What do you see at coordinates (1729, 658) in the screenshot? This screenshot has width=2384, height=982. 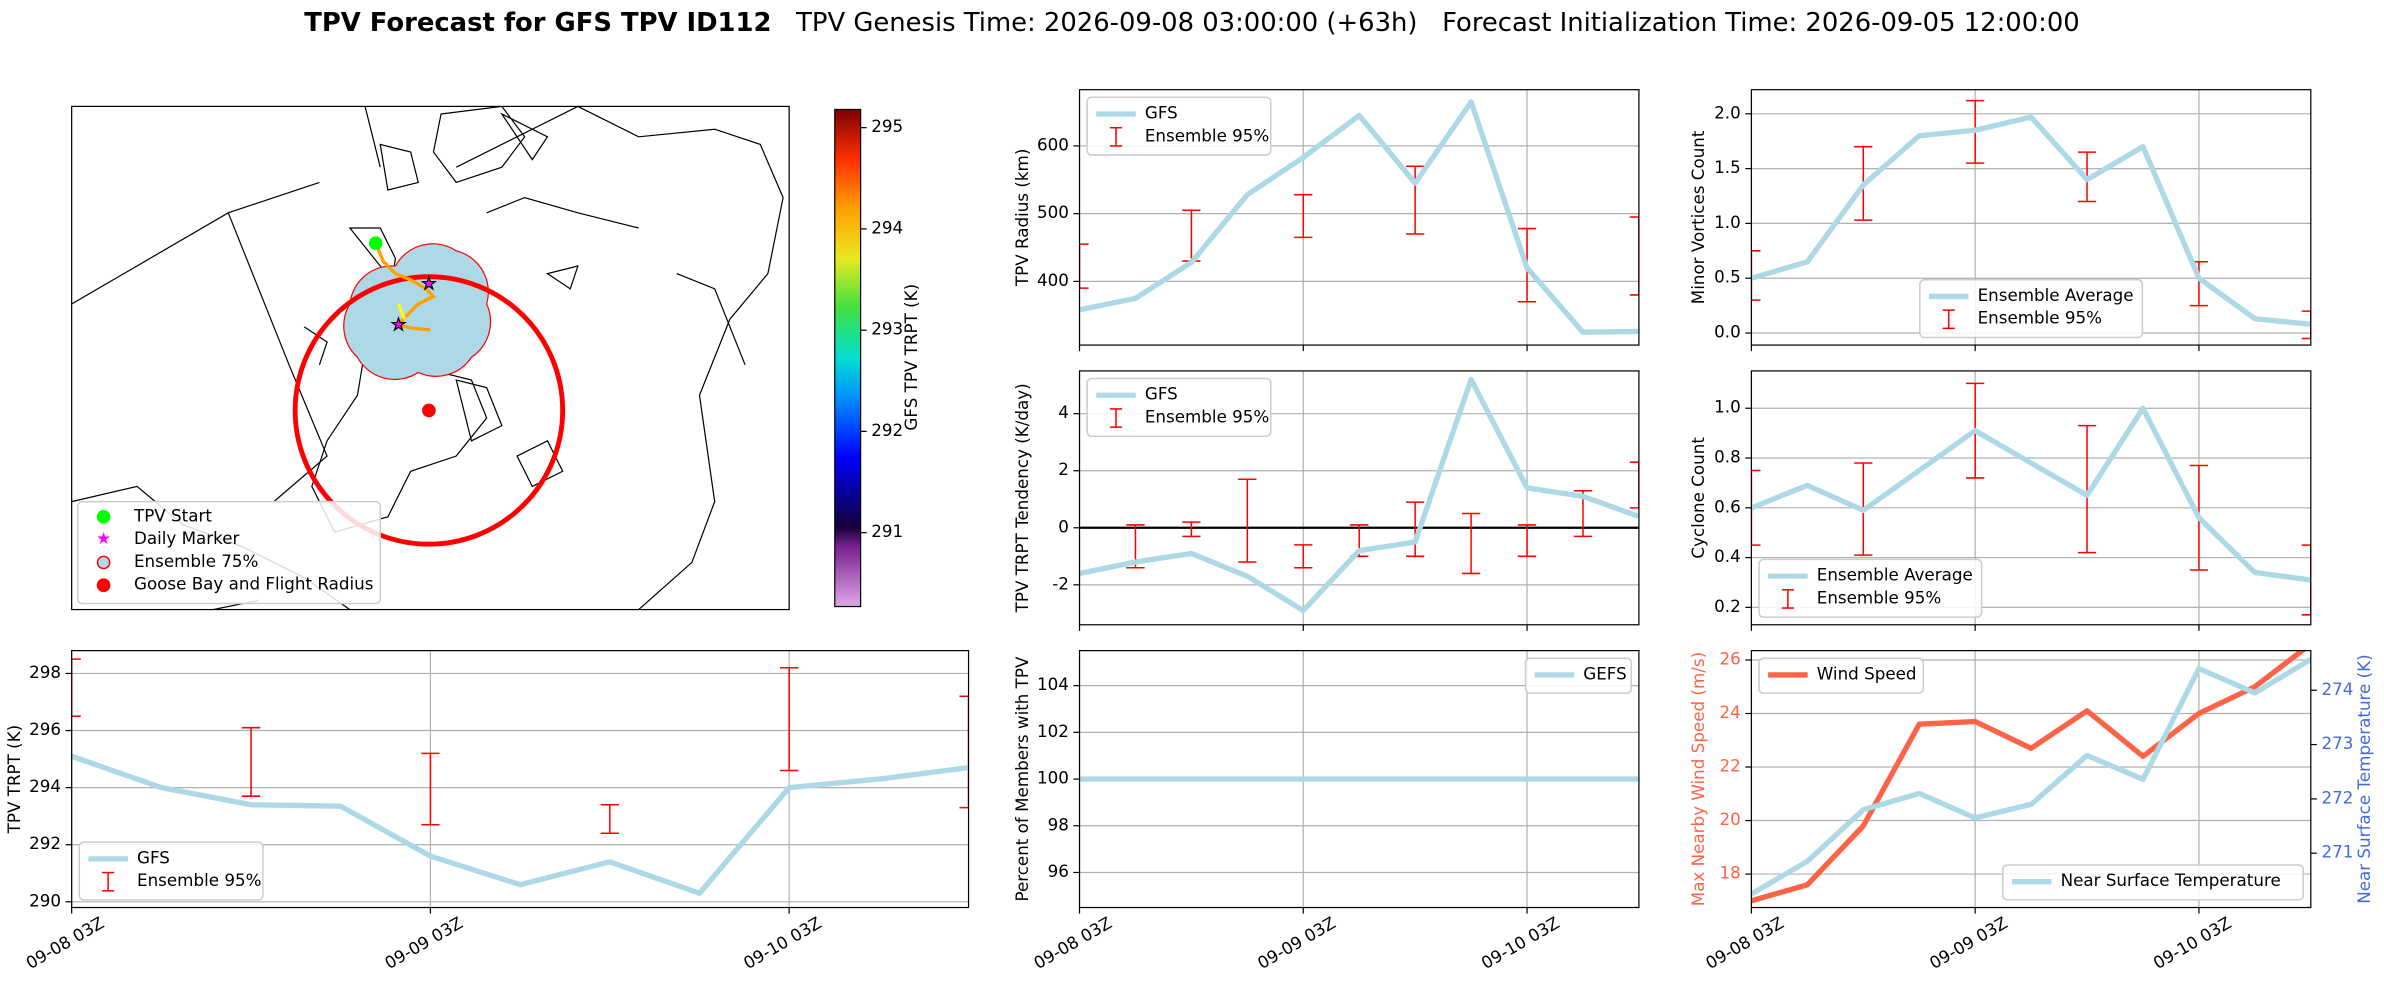 I see `y-tick-label: 26` at bounding box center [1729, 658].